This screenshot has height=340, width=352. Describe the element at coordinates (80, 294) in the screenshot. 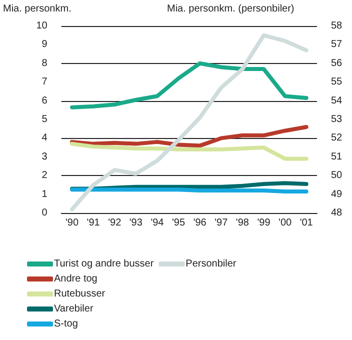

I see `legend-label: Rutebusser` at that location.